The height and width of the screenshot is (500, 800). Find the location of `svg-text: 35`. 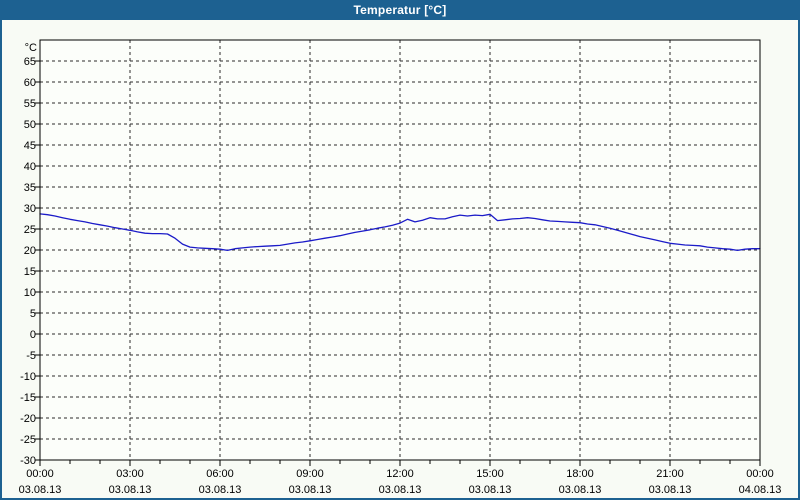

svg-text: 35 is located at coordinates (30, 188).